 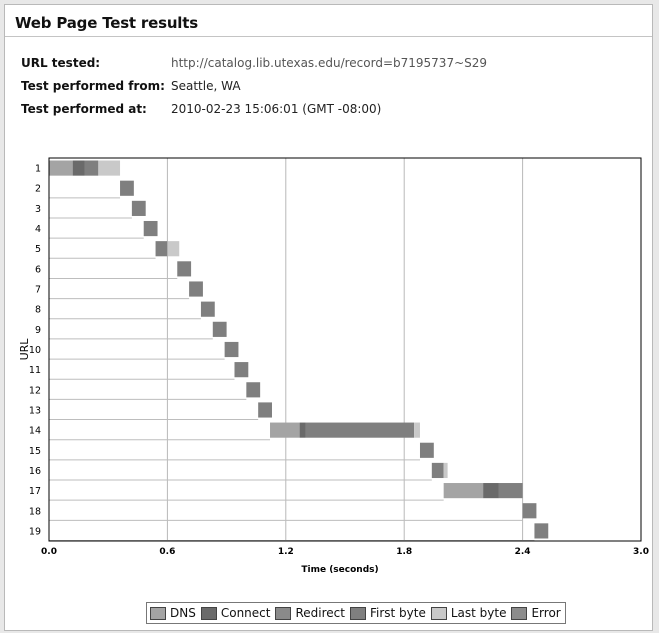 I want to click on x-axis-title: Time (seconds), so click(x=339, y=570).